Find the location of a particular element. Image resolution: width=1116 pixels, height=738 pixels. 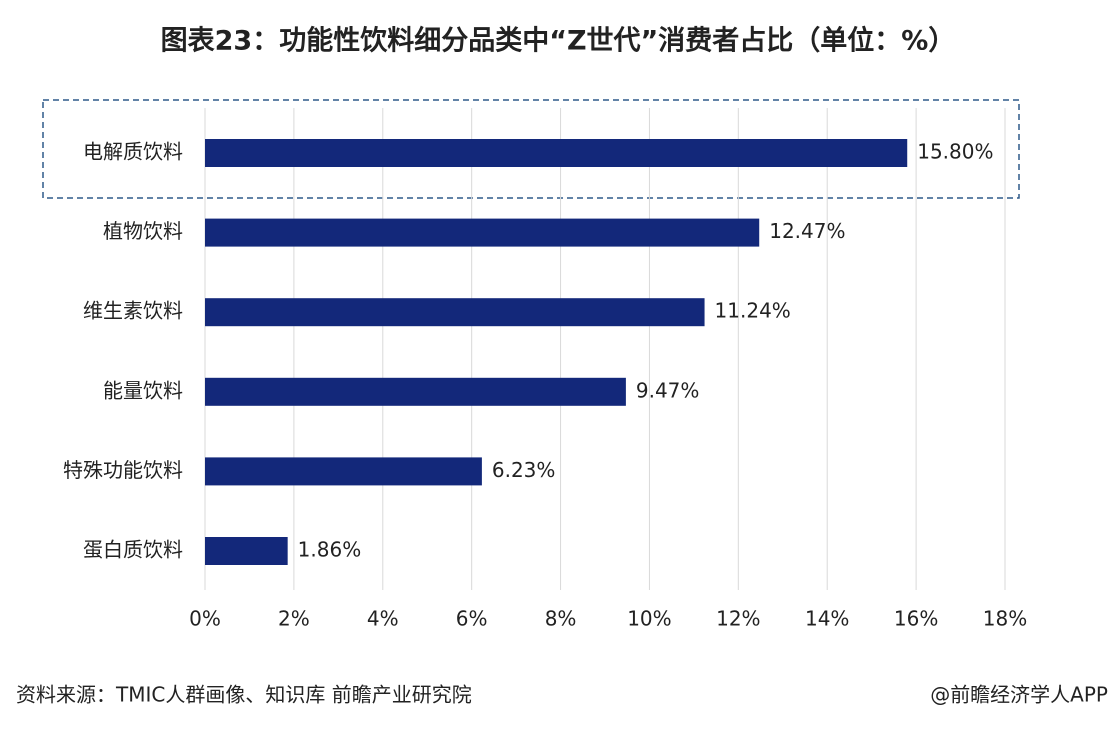

x-tick-label: 14% is located at coordinates (827, 619).